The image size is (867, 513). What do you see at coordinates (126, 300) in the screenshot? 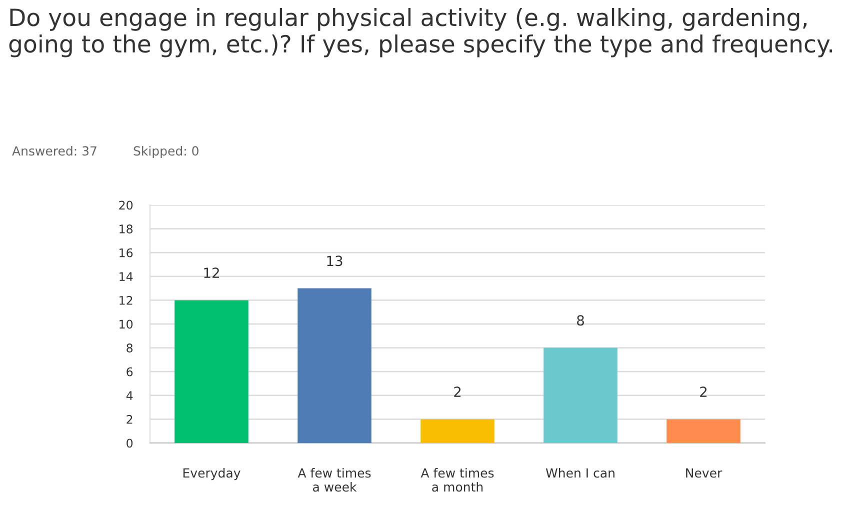
I see `y-tick-label: 12` at bounding box center [126, 300].